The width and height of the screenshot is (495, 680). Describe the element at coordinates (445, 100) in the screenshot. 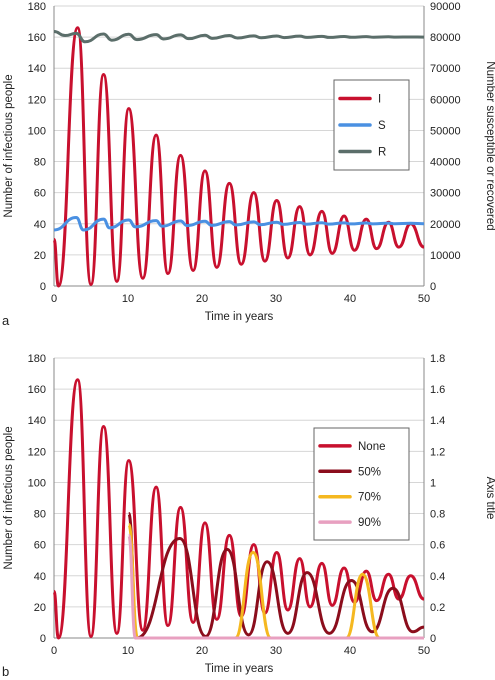

I see `panel-a-y2-tick-label: 60000` at that location.